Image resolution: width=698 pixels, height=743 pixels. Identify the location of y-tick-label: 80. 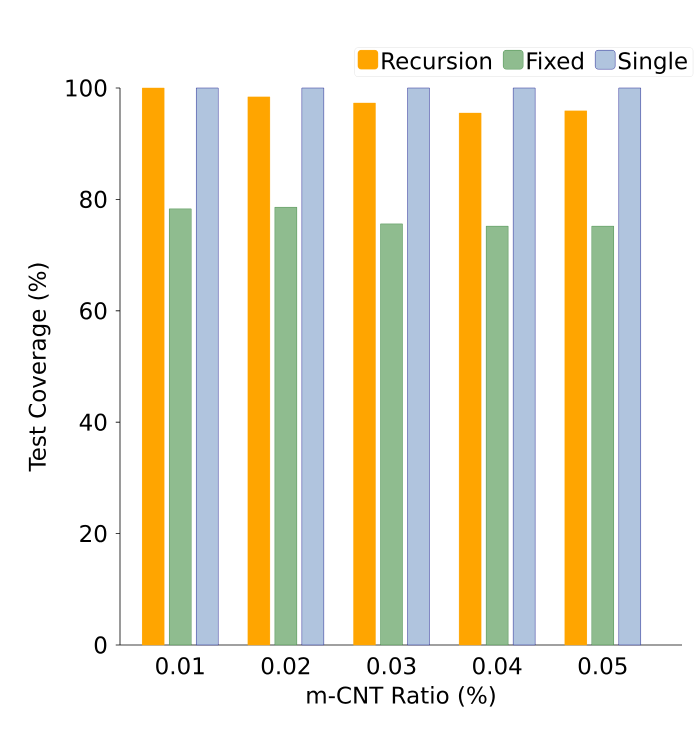
(93, 199).